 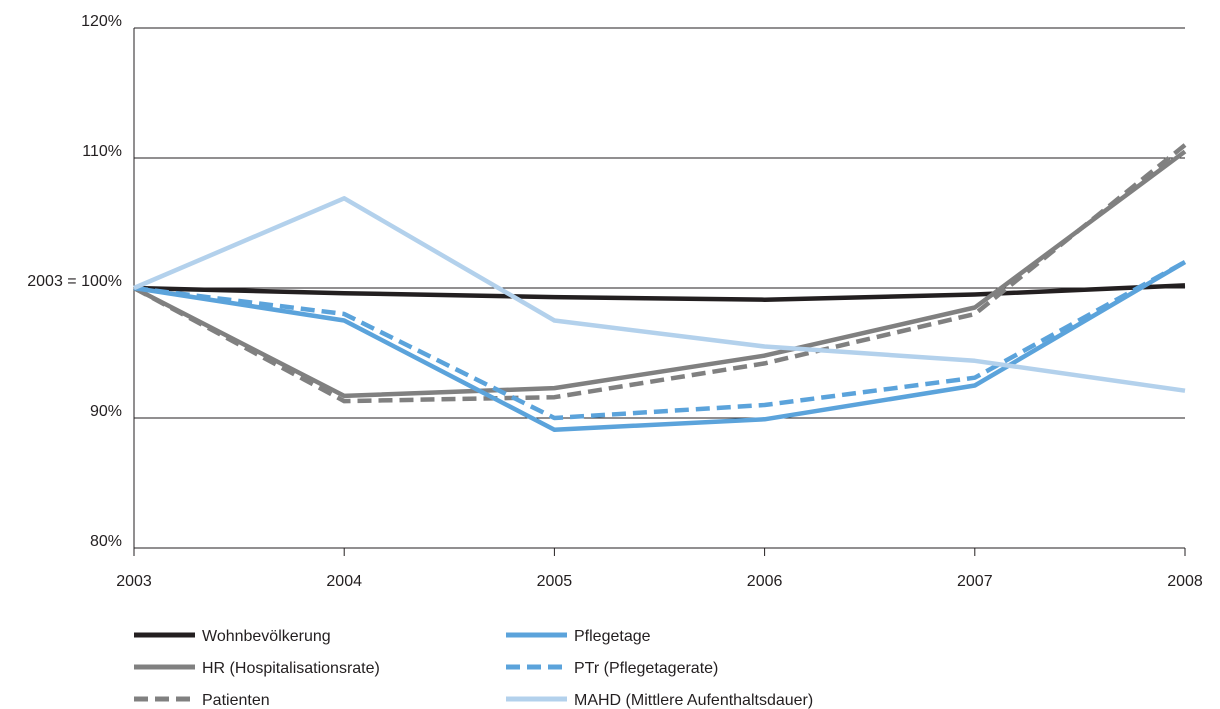 I want to click on x-tick-label: 2006, so click(x=765, y=581).